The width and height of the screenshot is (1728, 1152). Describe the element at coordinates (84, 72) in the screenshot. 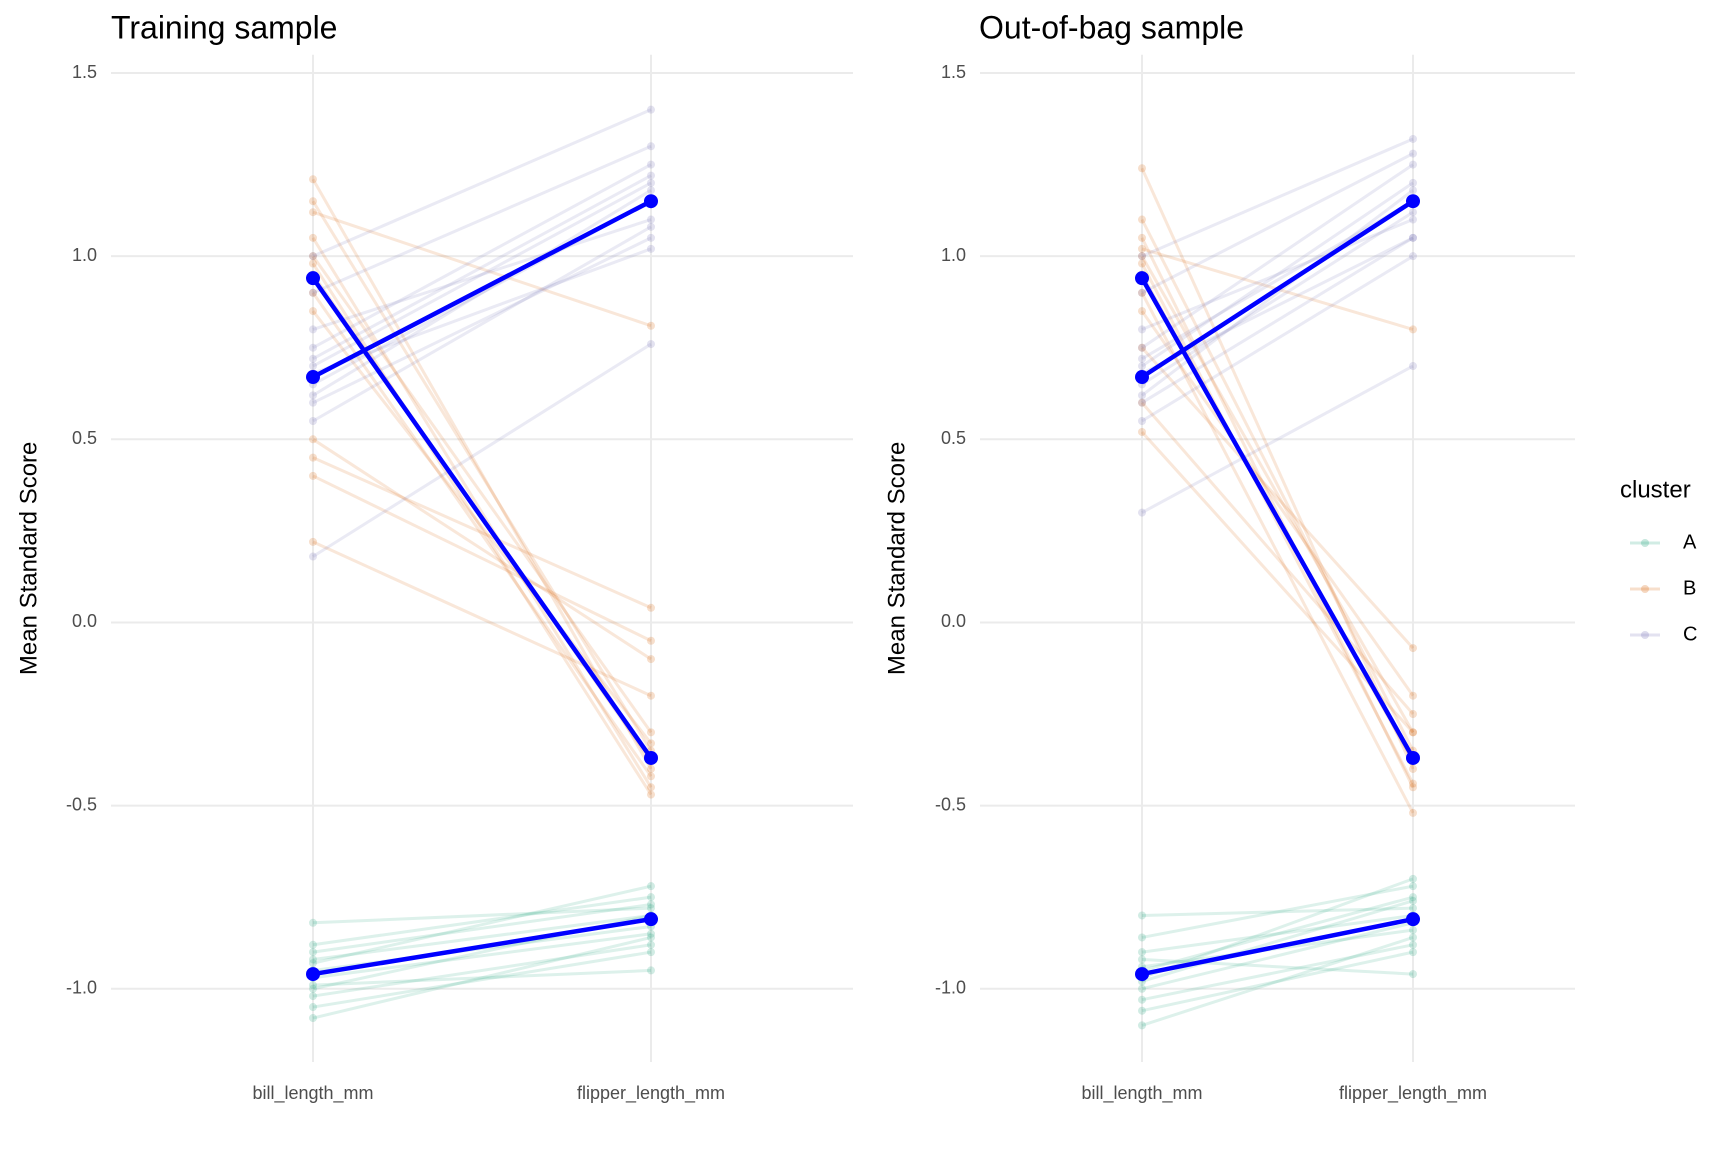

I see `y-tick-label: 1.5` at that location.